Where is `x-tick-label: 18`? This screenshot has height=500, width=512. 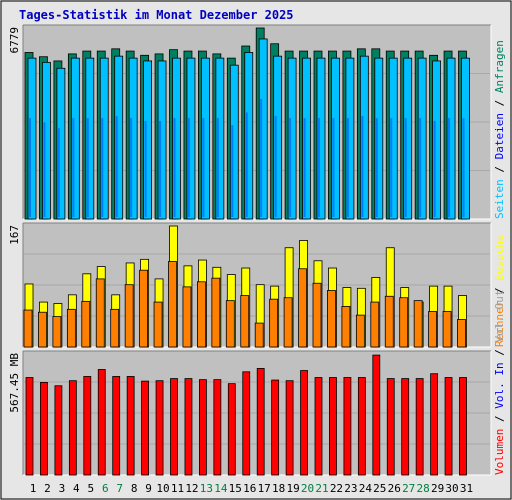
x-tick-label: 18 is located at coordinates (278, 488).